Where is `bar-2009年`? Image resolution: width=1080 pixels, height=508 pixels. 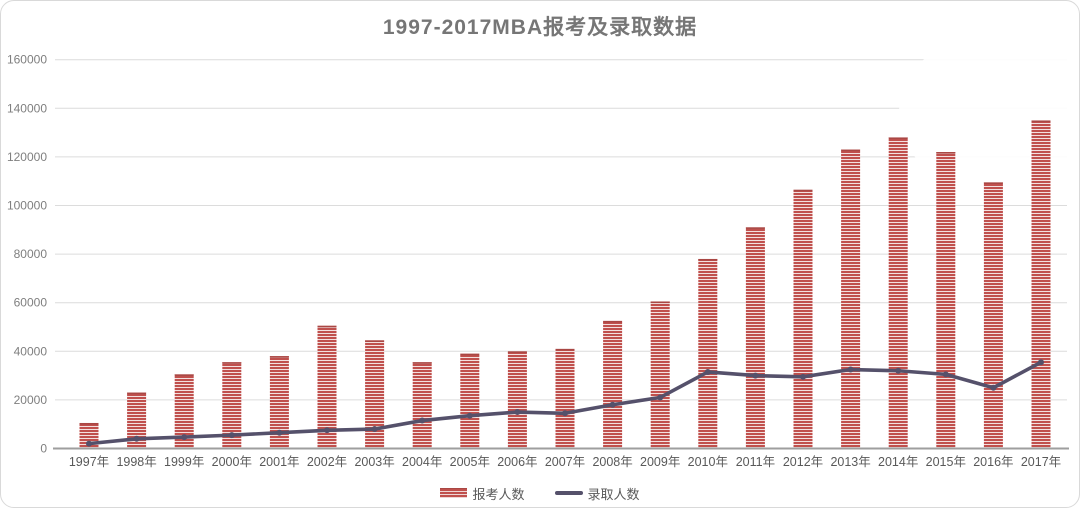 bar-2009年 is located at coordinates (660, 375).